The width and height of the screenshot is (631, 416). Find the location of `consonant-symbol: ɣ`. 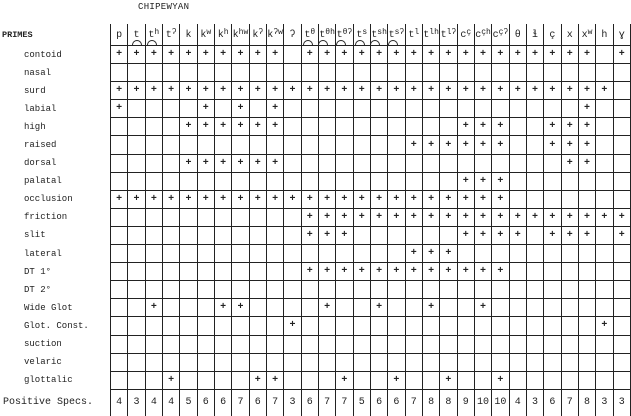

consonant-symbol: ɣ is located at coordinates (622, 38).